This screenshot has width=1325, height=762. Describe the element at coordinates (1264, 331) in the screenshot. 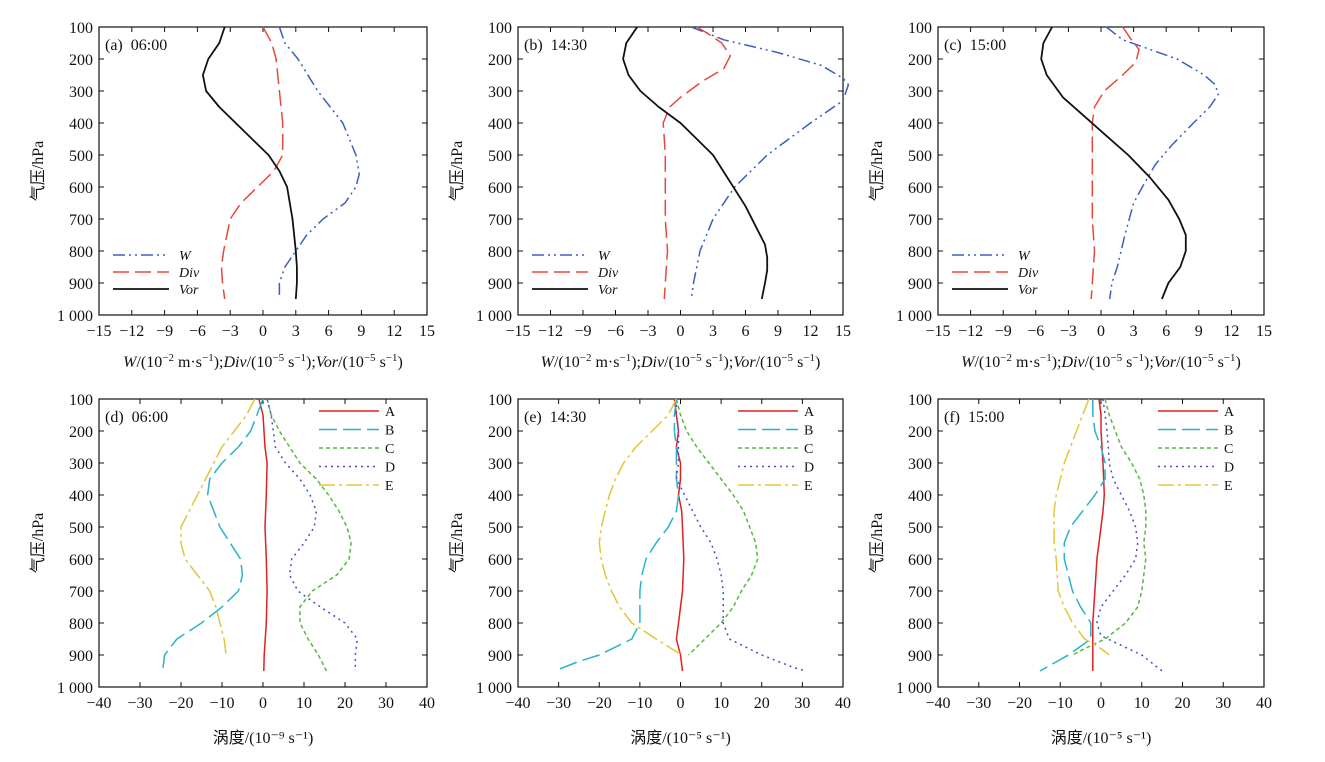

I see `x-tick-label: 15` at that location.